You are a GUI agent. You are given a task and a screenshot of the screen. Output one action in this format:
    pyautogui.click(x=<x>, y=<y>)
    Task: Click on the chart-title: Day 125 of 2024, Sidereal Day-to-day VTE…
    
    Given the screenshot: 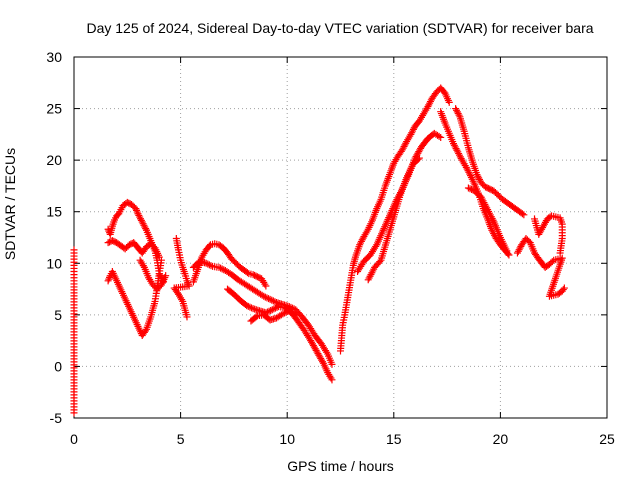 What is the action you would take?
    pyautogui.click(x=340, y=28)
    